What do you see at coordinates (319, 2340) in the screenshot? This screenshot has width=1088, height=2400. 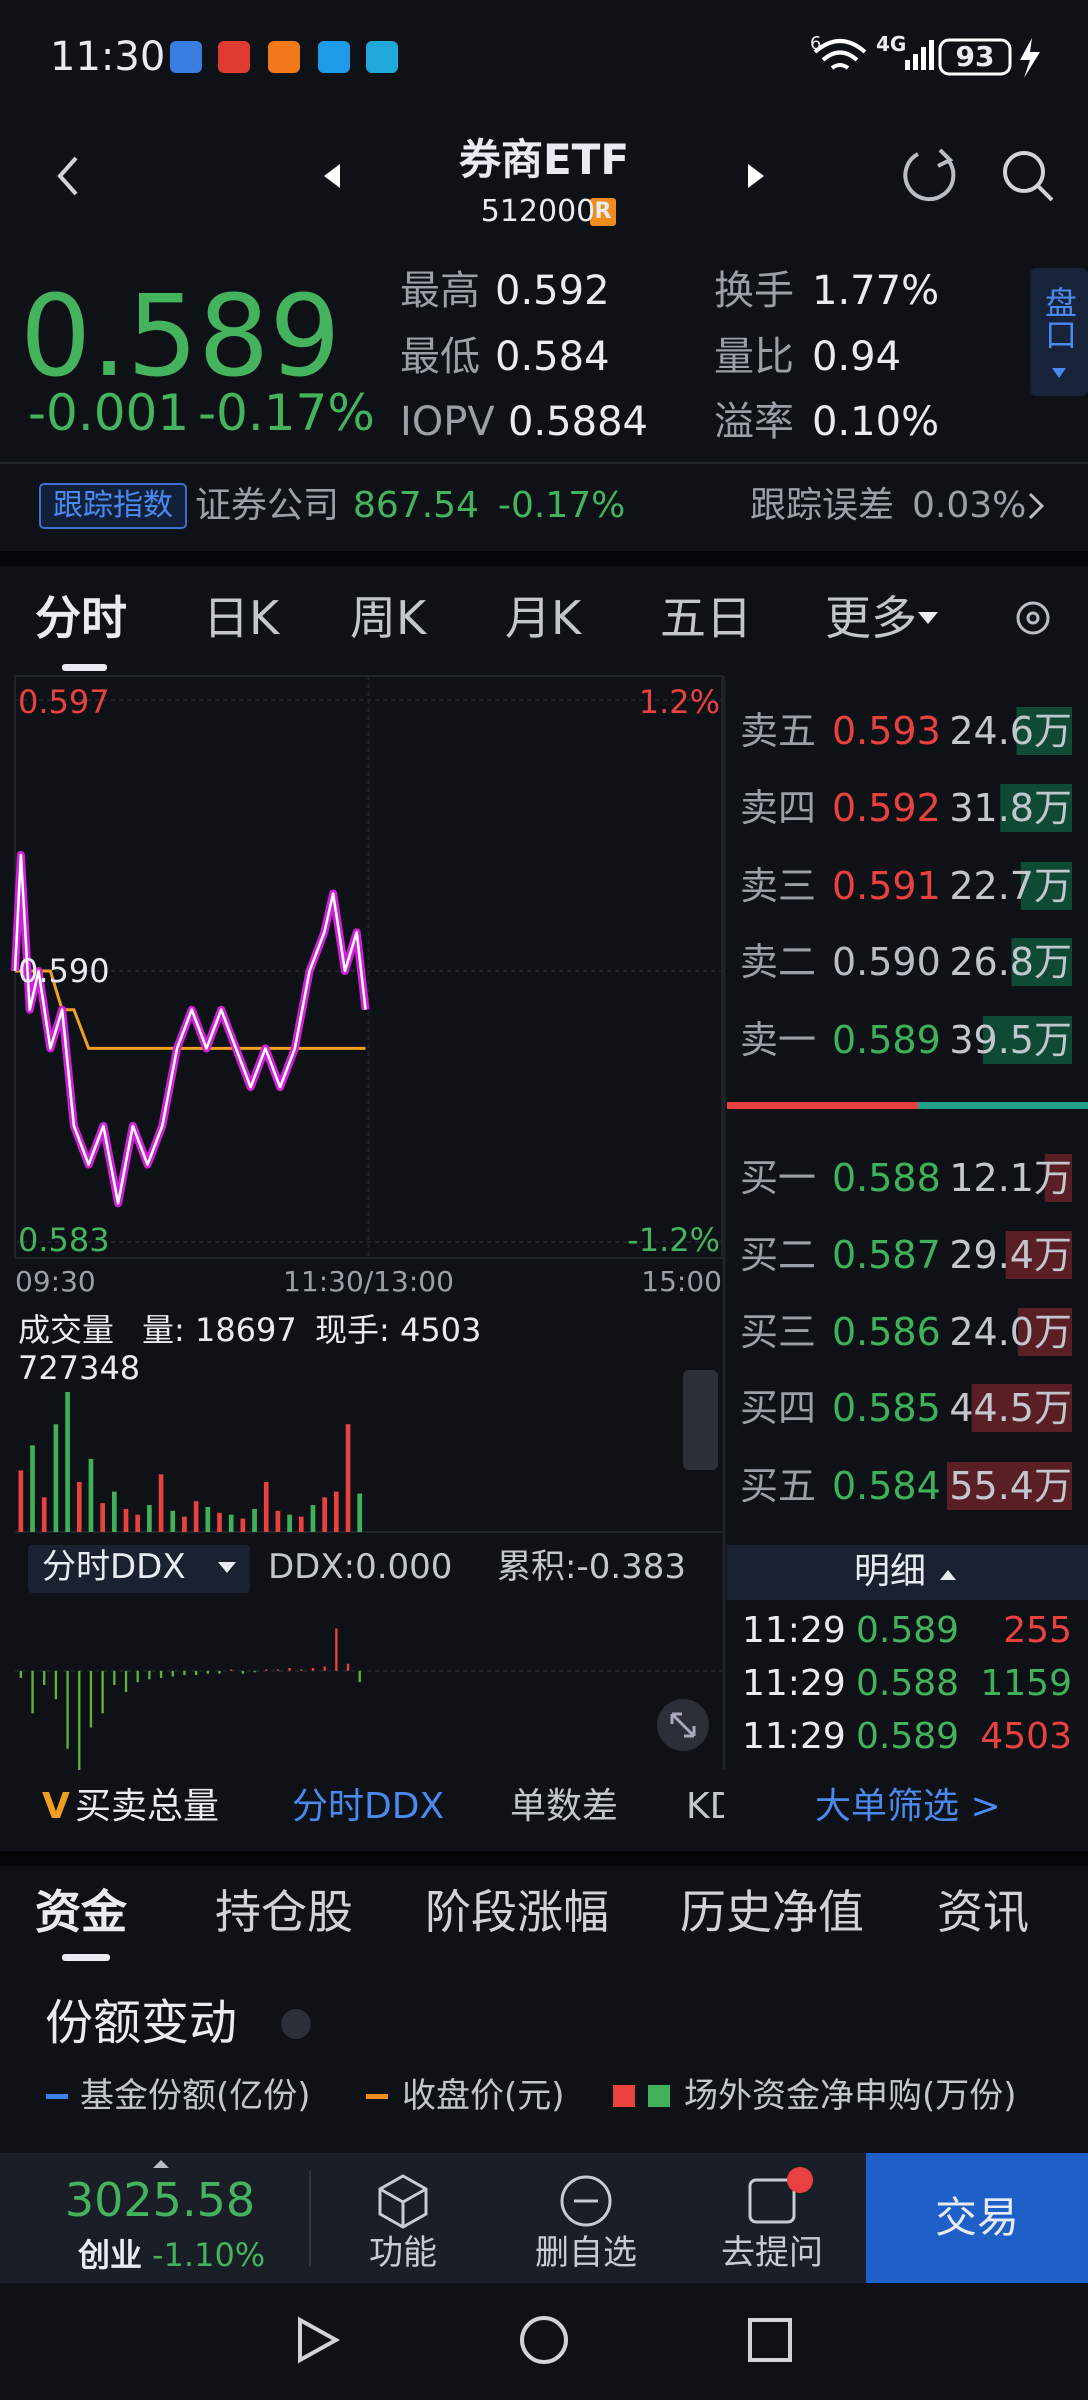 I see `nav-back` at bounding box center [319, 2340].